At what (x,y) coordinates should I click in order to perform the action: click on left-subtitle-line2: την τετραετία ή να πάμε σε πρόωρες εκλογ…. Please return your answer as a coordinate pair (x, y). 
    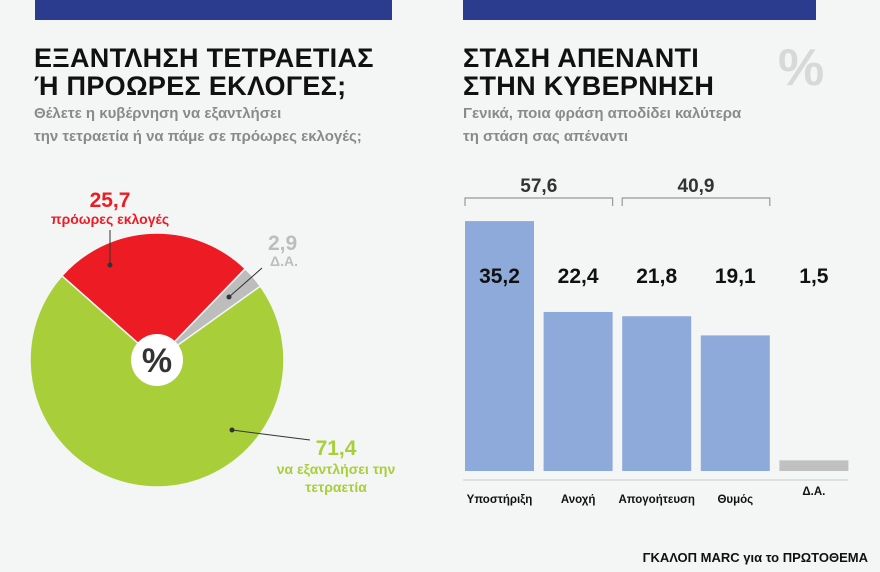
    Looking at the image, I should click on (198, 136).